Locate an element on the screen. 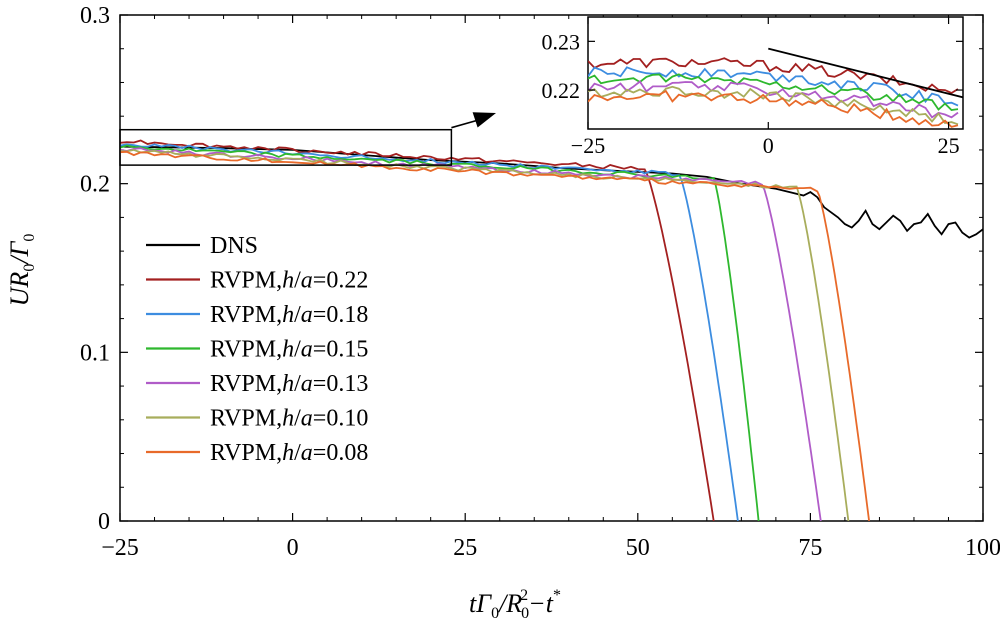  x-tick-label: 0 is located at coordinates (293, 548).